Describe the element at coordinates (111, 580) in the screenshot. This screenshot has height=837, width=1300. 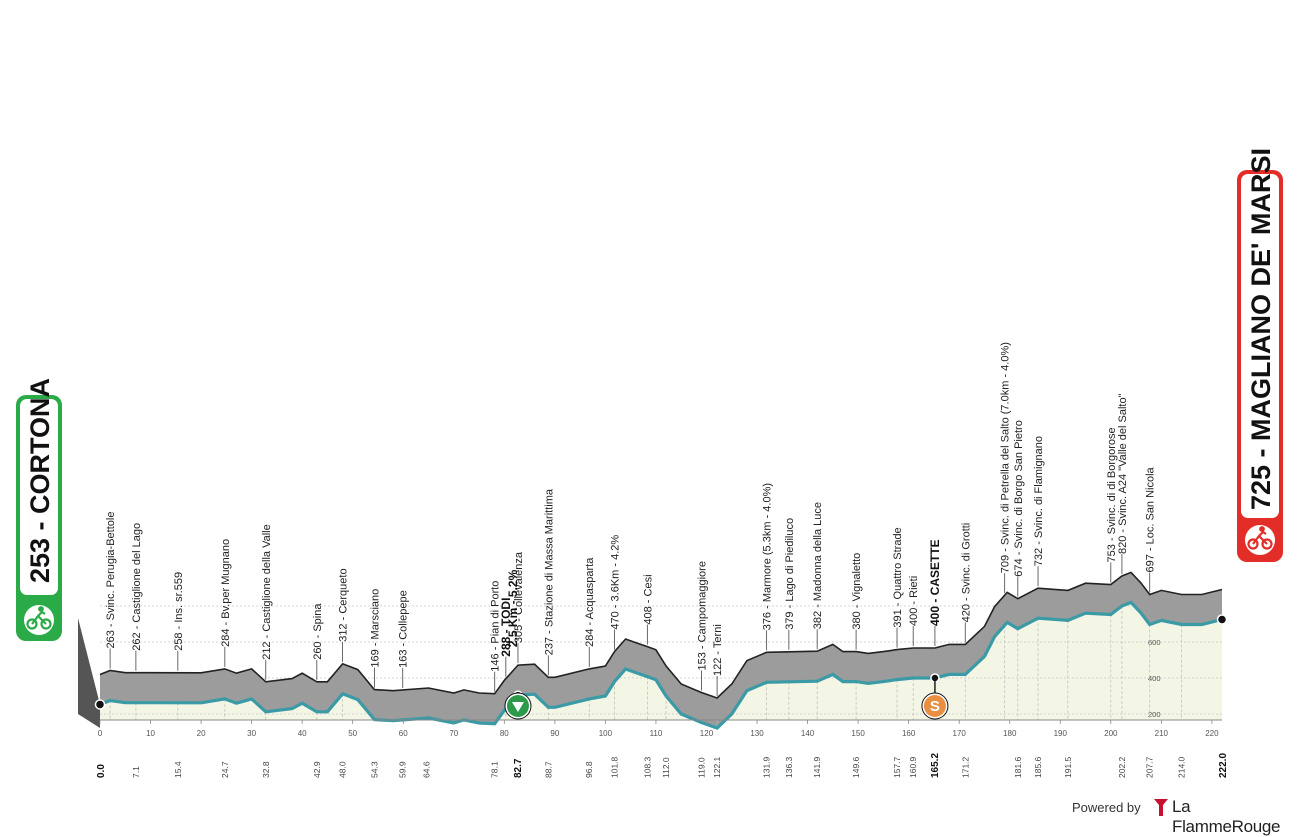
I see `waypoint-label: 263 - Svinc. Perugia-Bettole` at that location.